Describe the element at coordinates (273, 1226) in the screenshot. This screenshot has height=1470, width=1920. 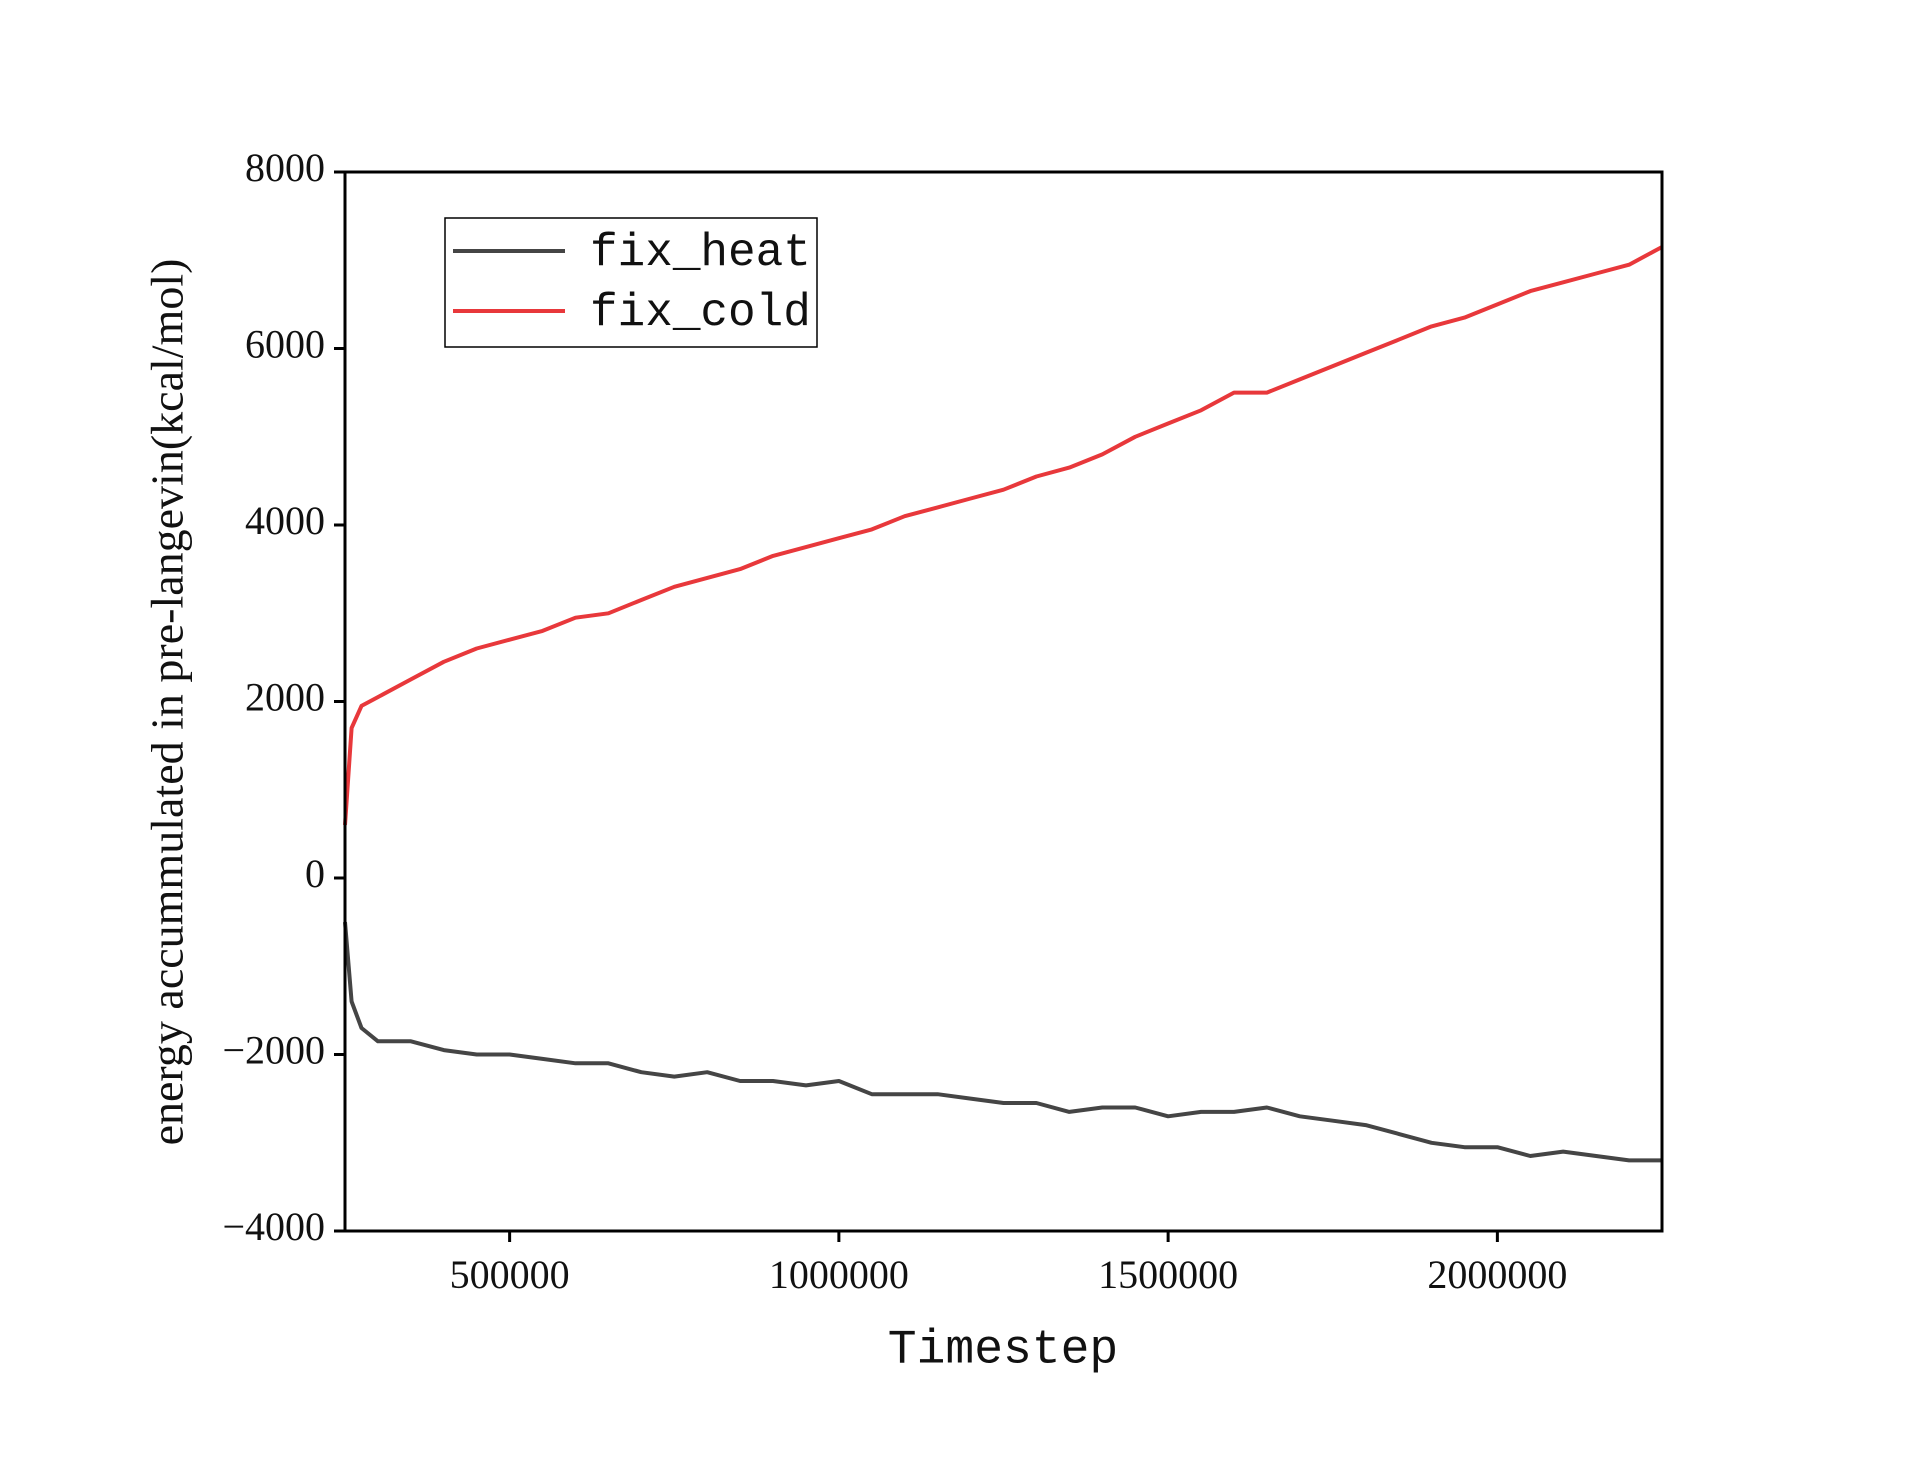
I see `y-tick-label: −4000` at that location.